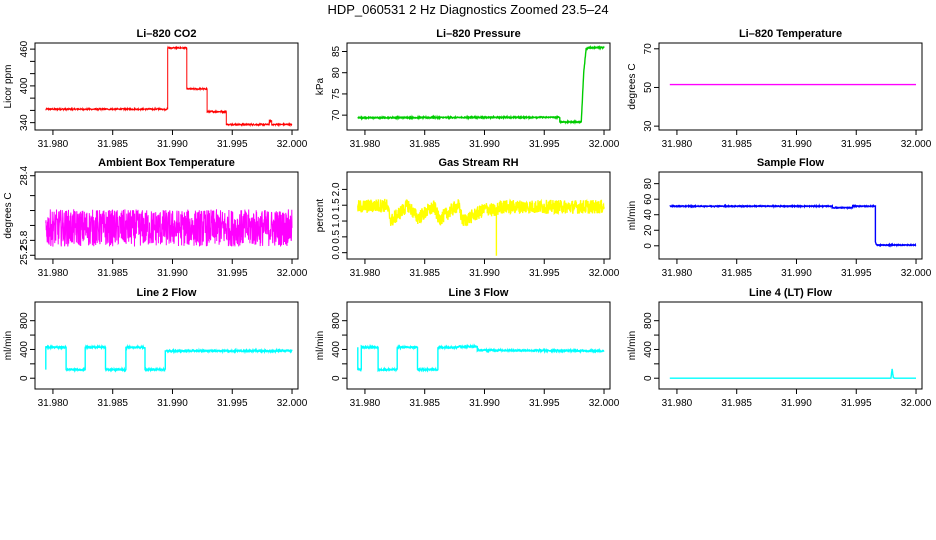 The image size is (936, 540). What do you see at coordinates (648, 230) in the screenshot?
I see `y-tick-label: 20` at bounding box center [648, 230].